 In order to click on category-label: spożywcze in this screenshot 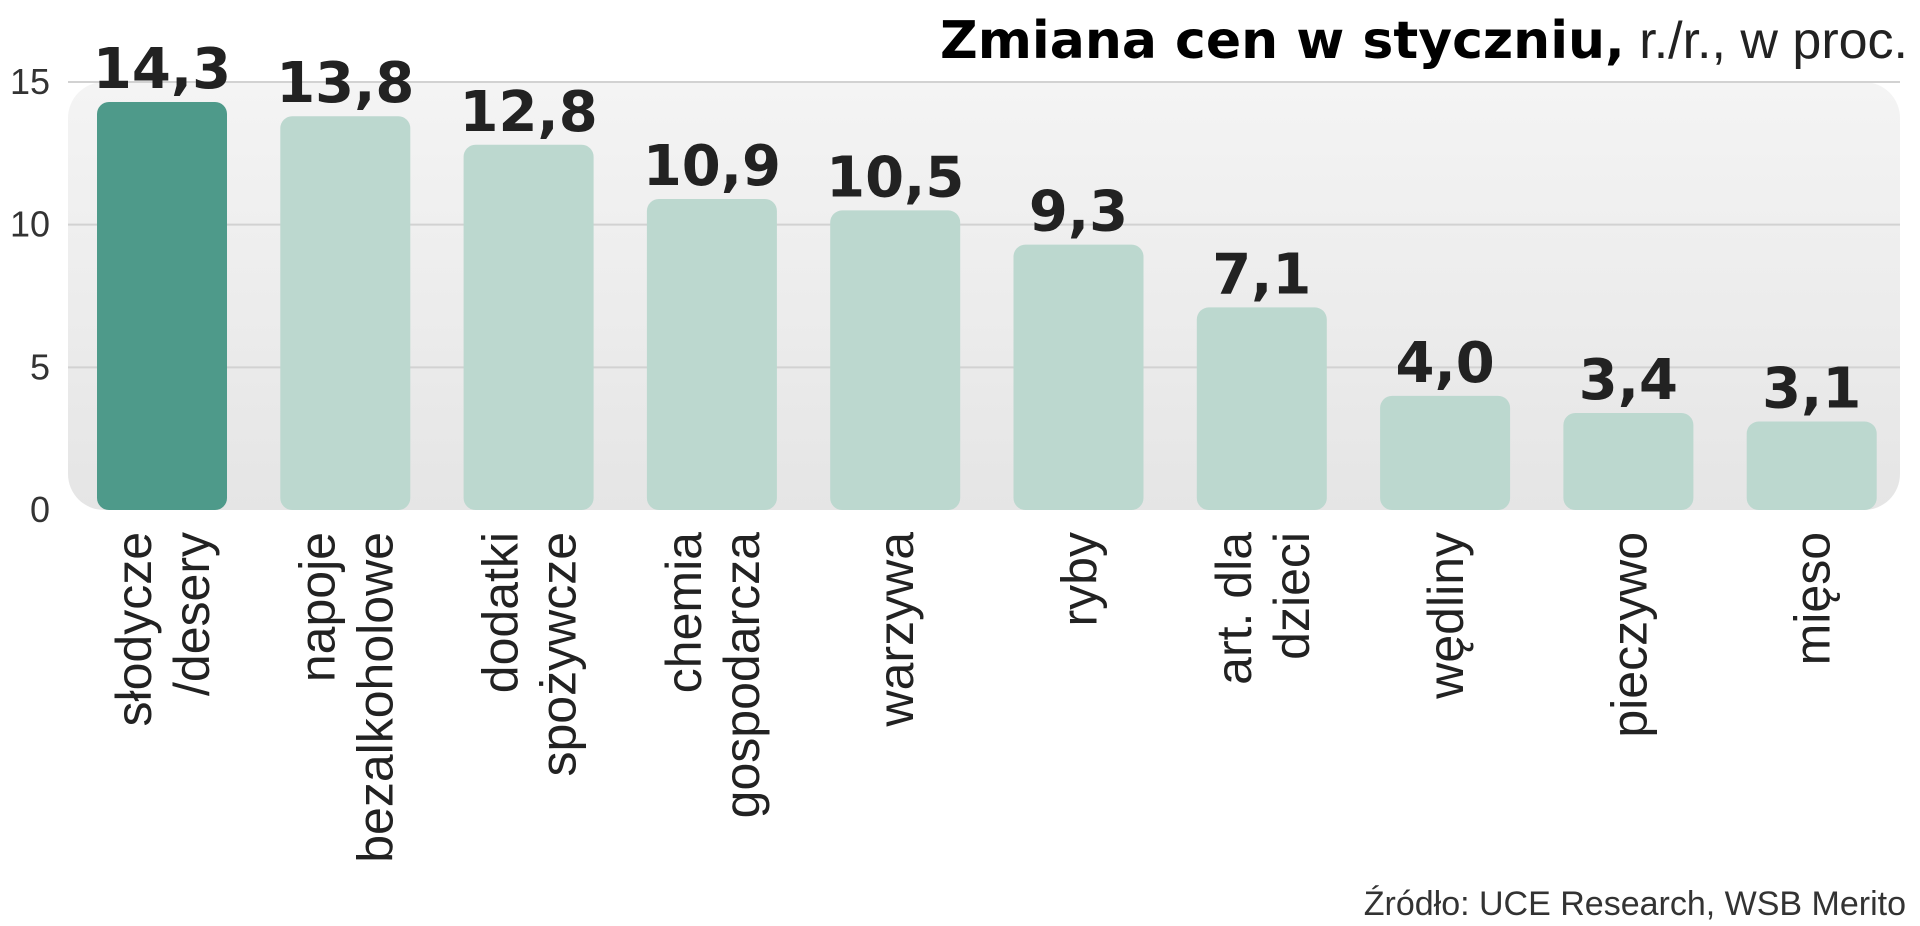, I will do `click(559, 654)`.